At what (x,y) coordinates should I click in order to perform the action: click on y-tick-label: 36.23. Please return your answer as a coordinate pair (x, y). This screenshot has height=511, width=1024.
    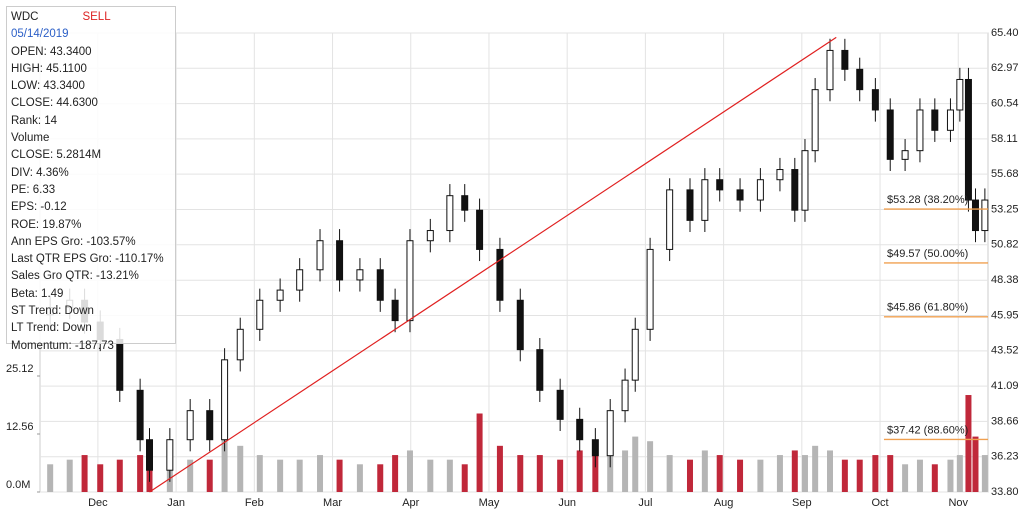
    Looking at the image, I should click on (1005, 457).